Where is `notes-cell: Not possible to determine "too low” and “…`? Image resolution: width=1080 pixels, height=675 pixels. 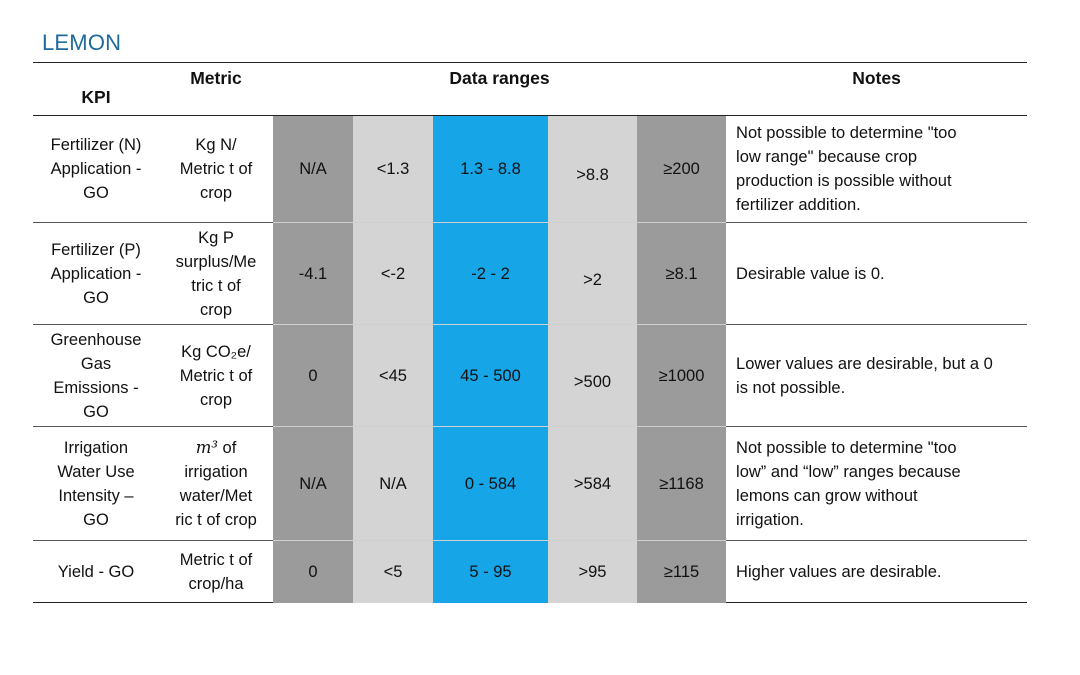
notes-cell: Not possible to determine "too low” and “… is located at coordinates (877, 483).